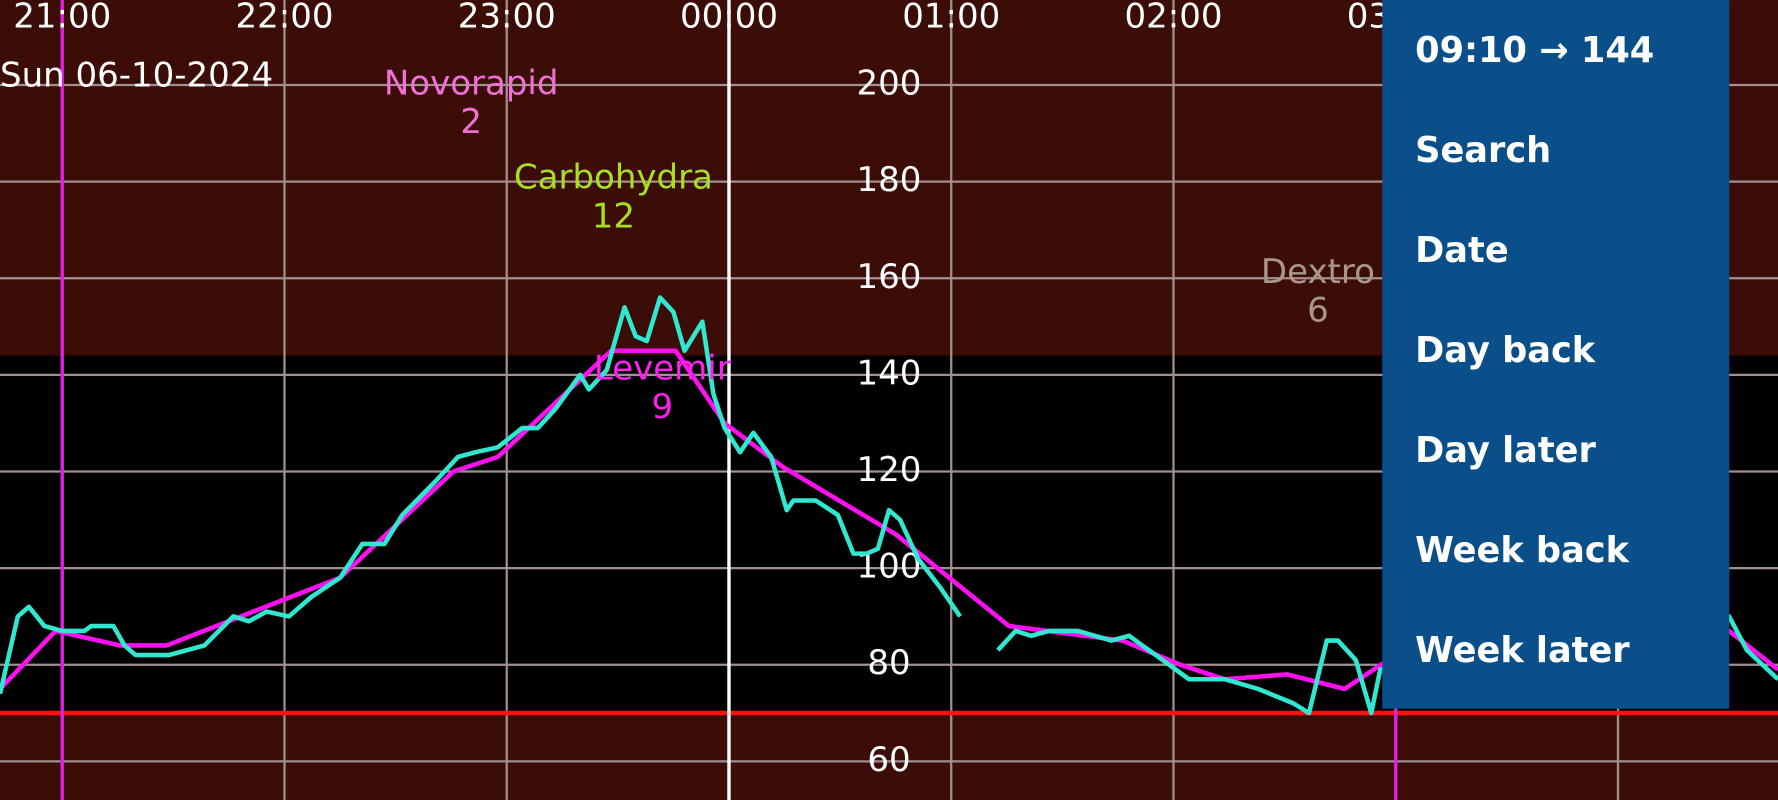 This screenshot has width=1778, height=800. Describe the element at coordinates (889, 373) in the screenshot. I see `y-tick-label: 140` at that location.